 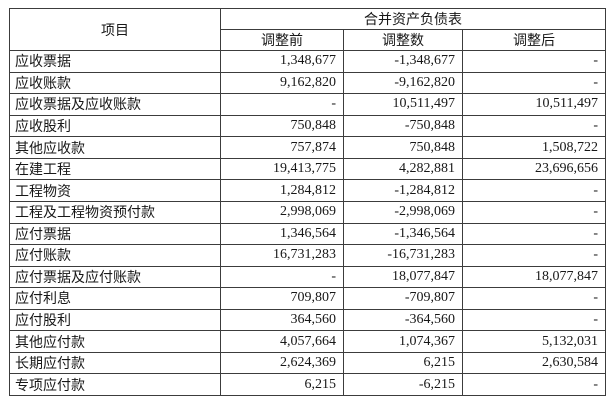 I want to click on cell-adjustment-amount: -709,807, so click(x=403, y=298).